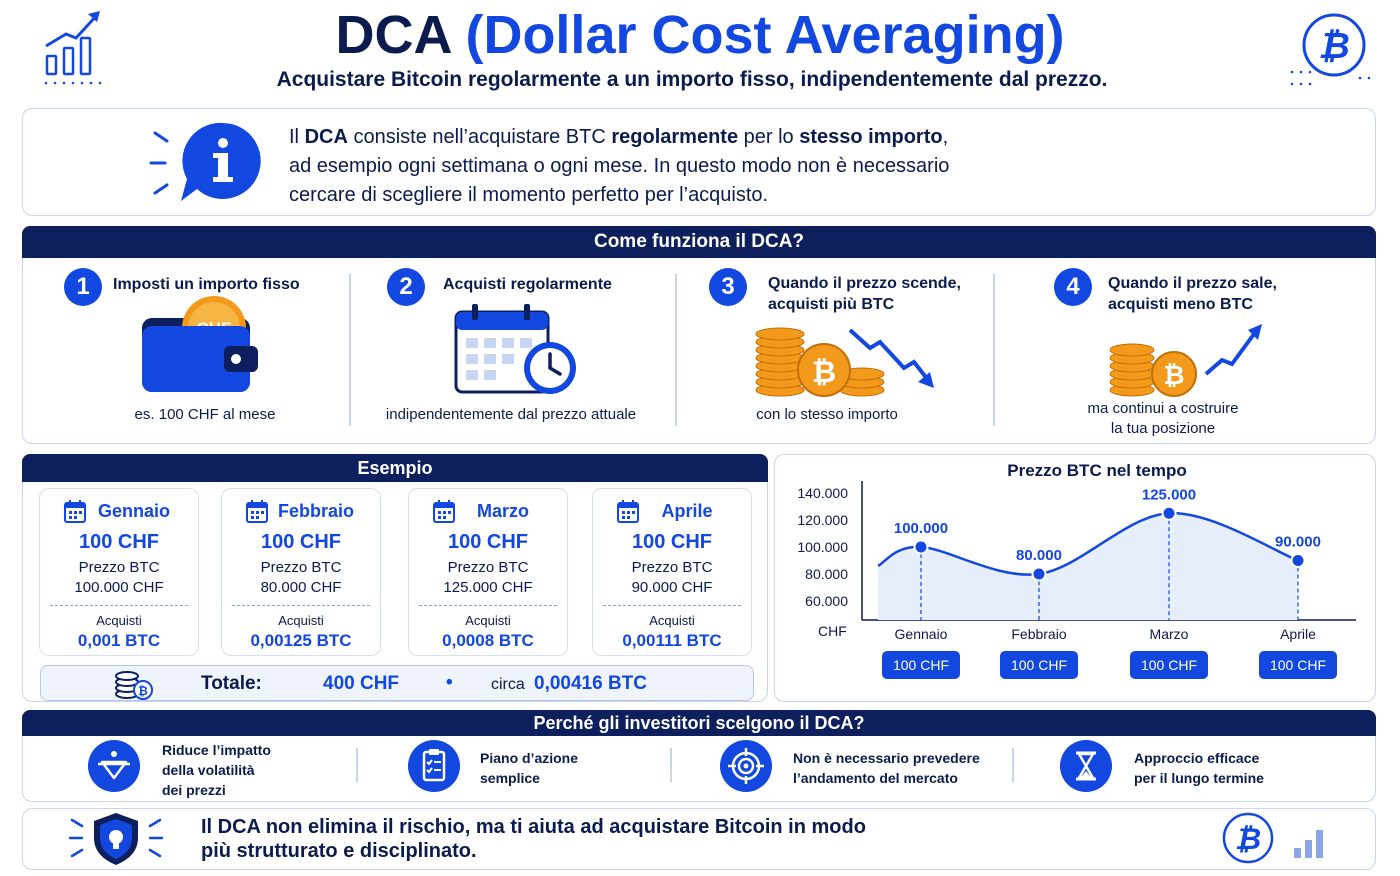 The width and height of the screenshot is (1400, 876). What do you see at coordinates (488, 587) in the screenshot?
I see `price-value: 125.000 CHF` at bounding box center [488, 587].